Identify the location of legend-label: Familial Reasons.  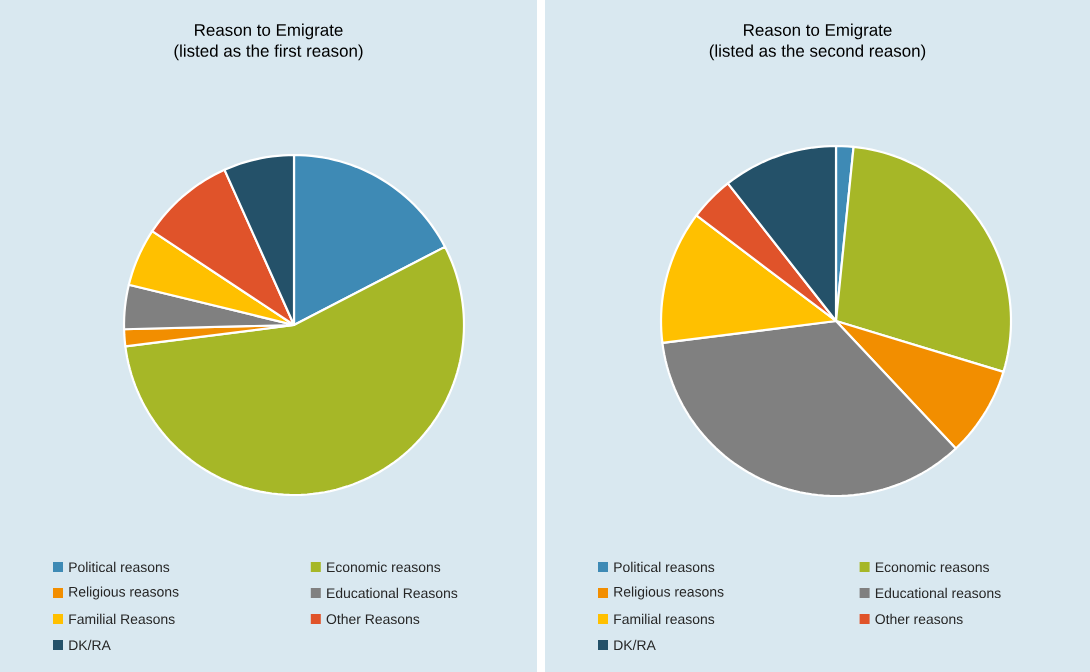
(122, 619).